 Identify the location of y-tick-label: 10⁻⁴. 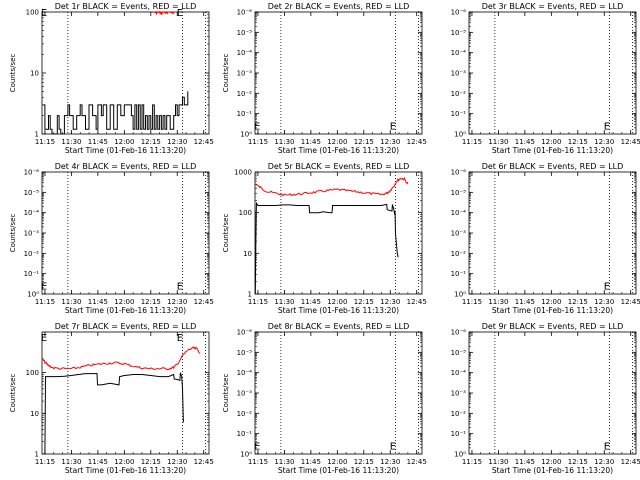
(459, 373).